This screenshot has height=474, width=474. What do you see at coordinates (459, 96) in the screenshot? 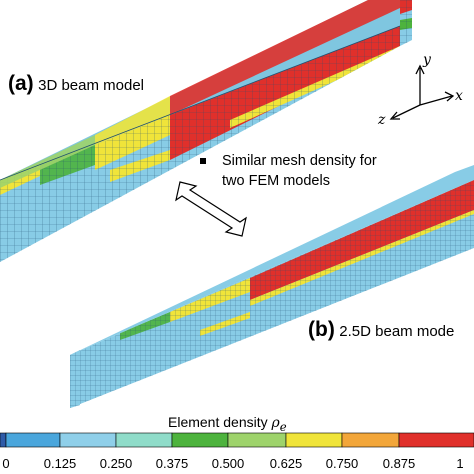
I see `axis-x-label: x` at bounding box center [459, 96].